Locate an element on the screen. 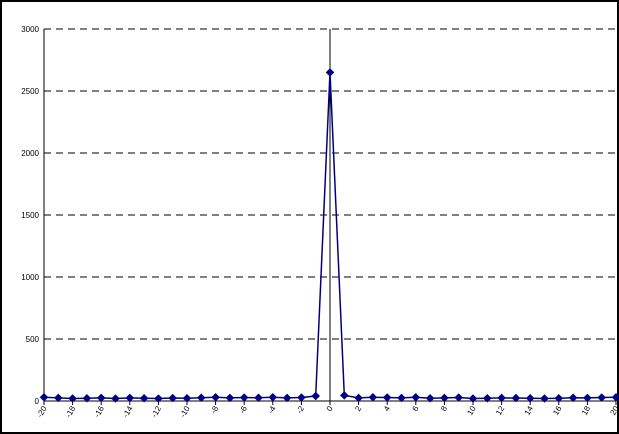 The height and width of the screenshot is (434, 619). data-point--14 is located at coordinates (130, 398).